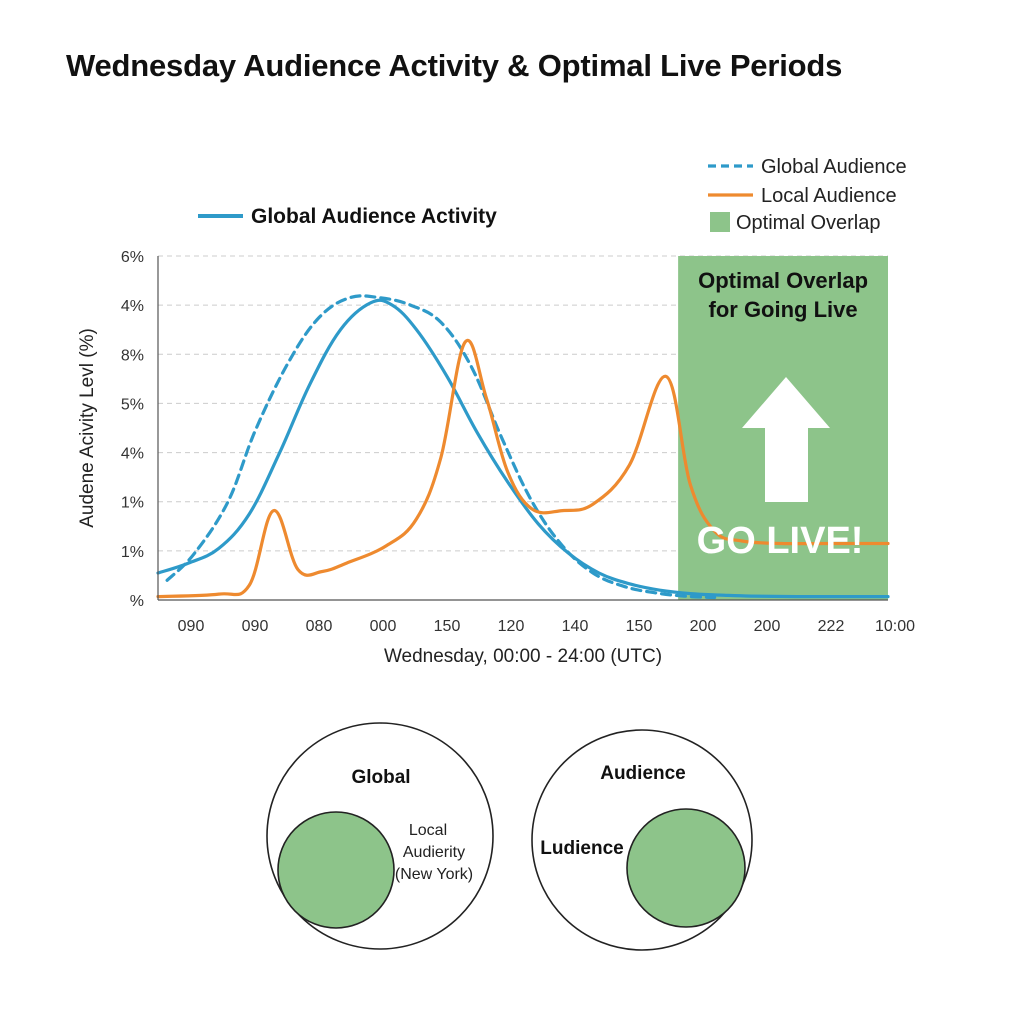 The image size is (1024, 1024). What do you see at coordinates (380, 777) in the screenshot?
I see `venn-top-label: Global` at bounding box center [380, 777].